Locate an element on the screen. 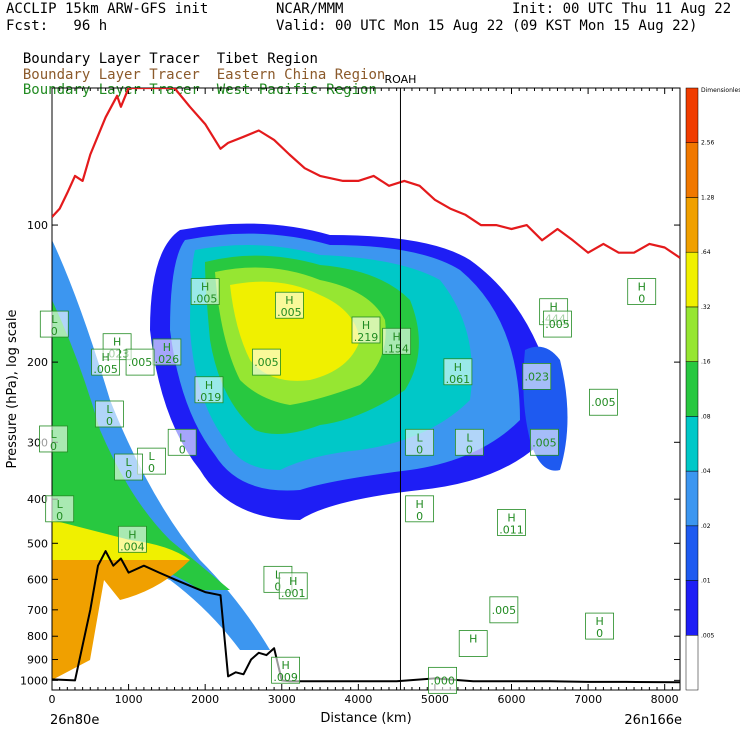 Image resolution: width=740 pixels, height=740 pixels. x-tick-label: 8000 is located at coordinates (665, 699).